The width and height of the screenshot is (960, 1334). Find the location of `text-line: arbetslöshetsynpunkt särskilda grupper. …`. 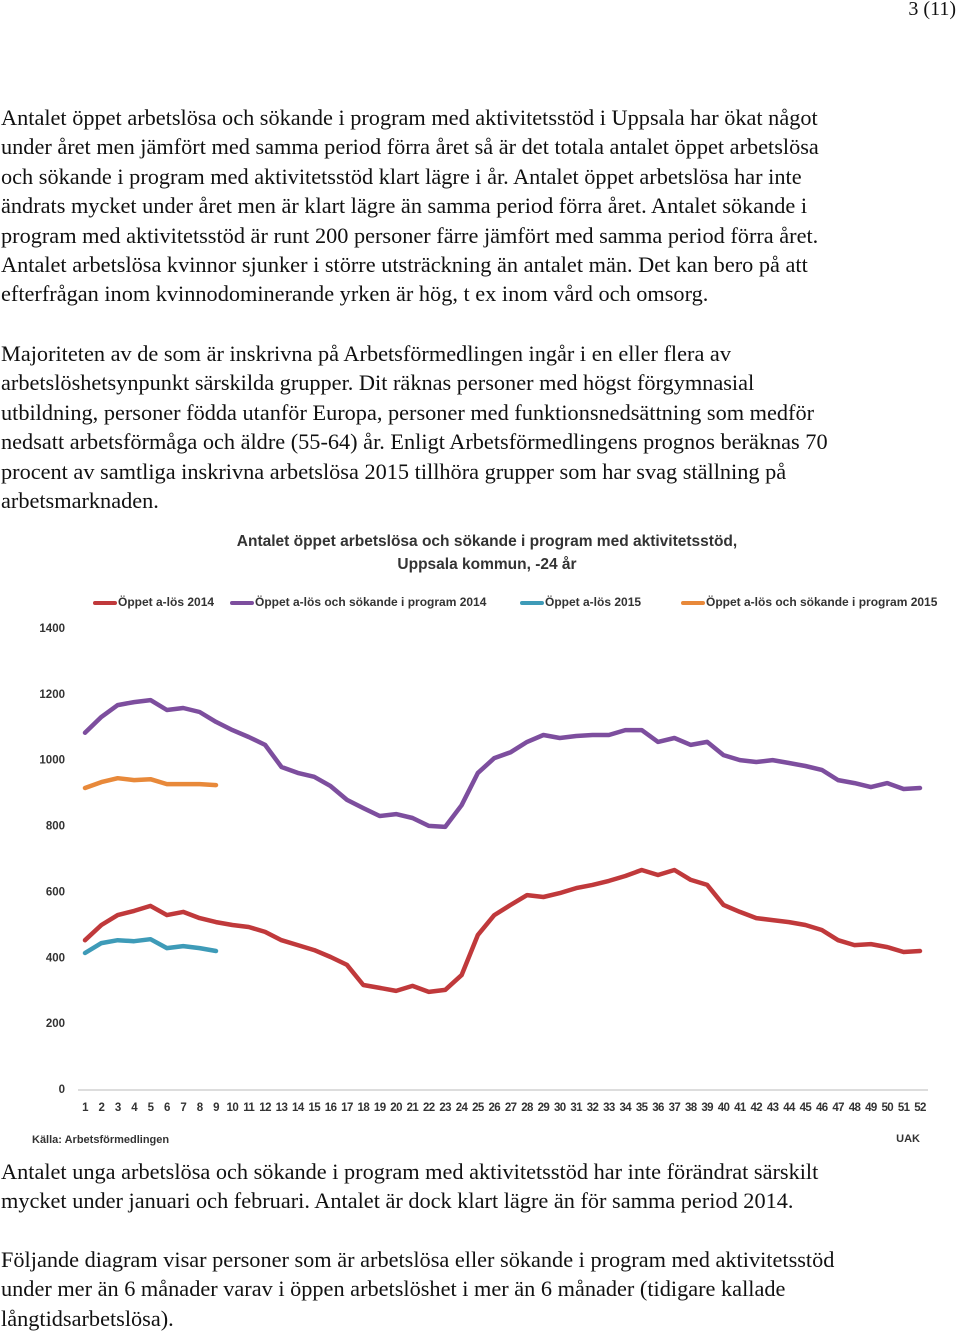

text-line: arbetslöshetsynpunkt särskilda grupper. … is located at coordinates (378, 383).